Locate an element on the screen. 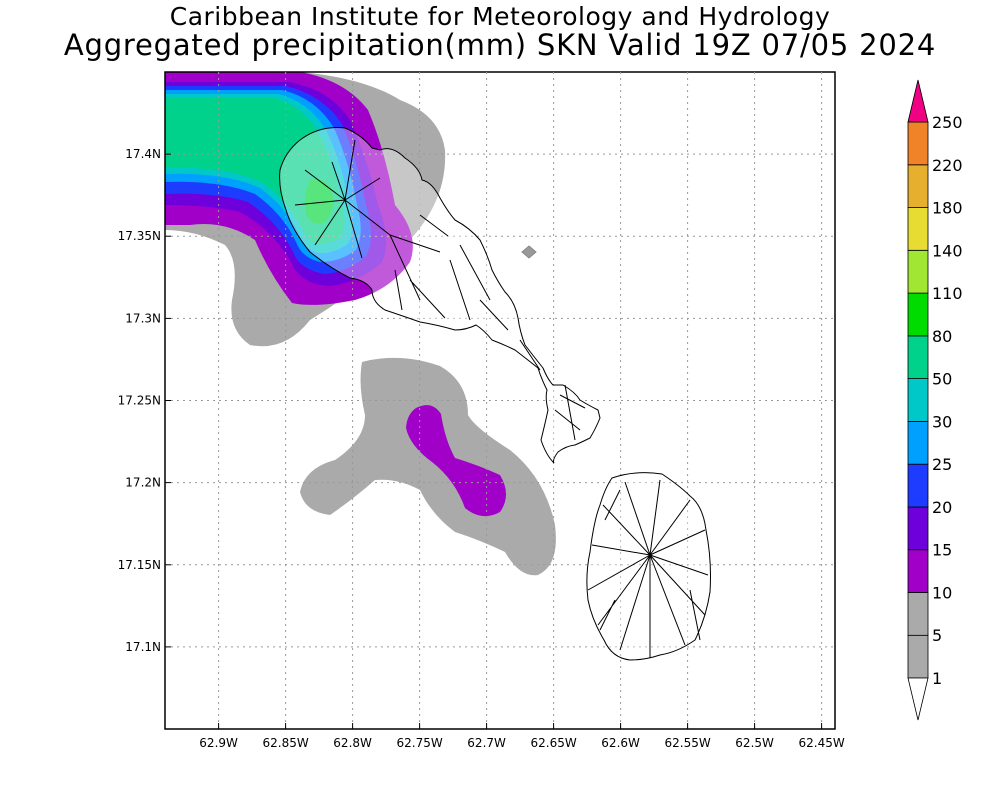 The image size is (1000, 800). nevis-island is located at coordinates (648, 566).